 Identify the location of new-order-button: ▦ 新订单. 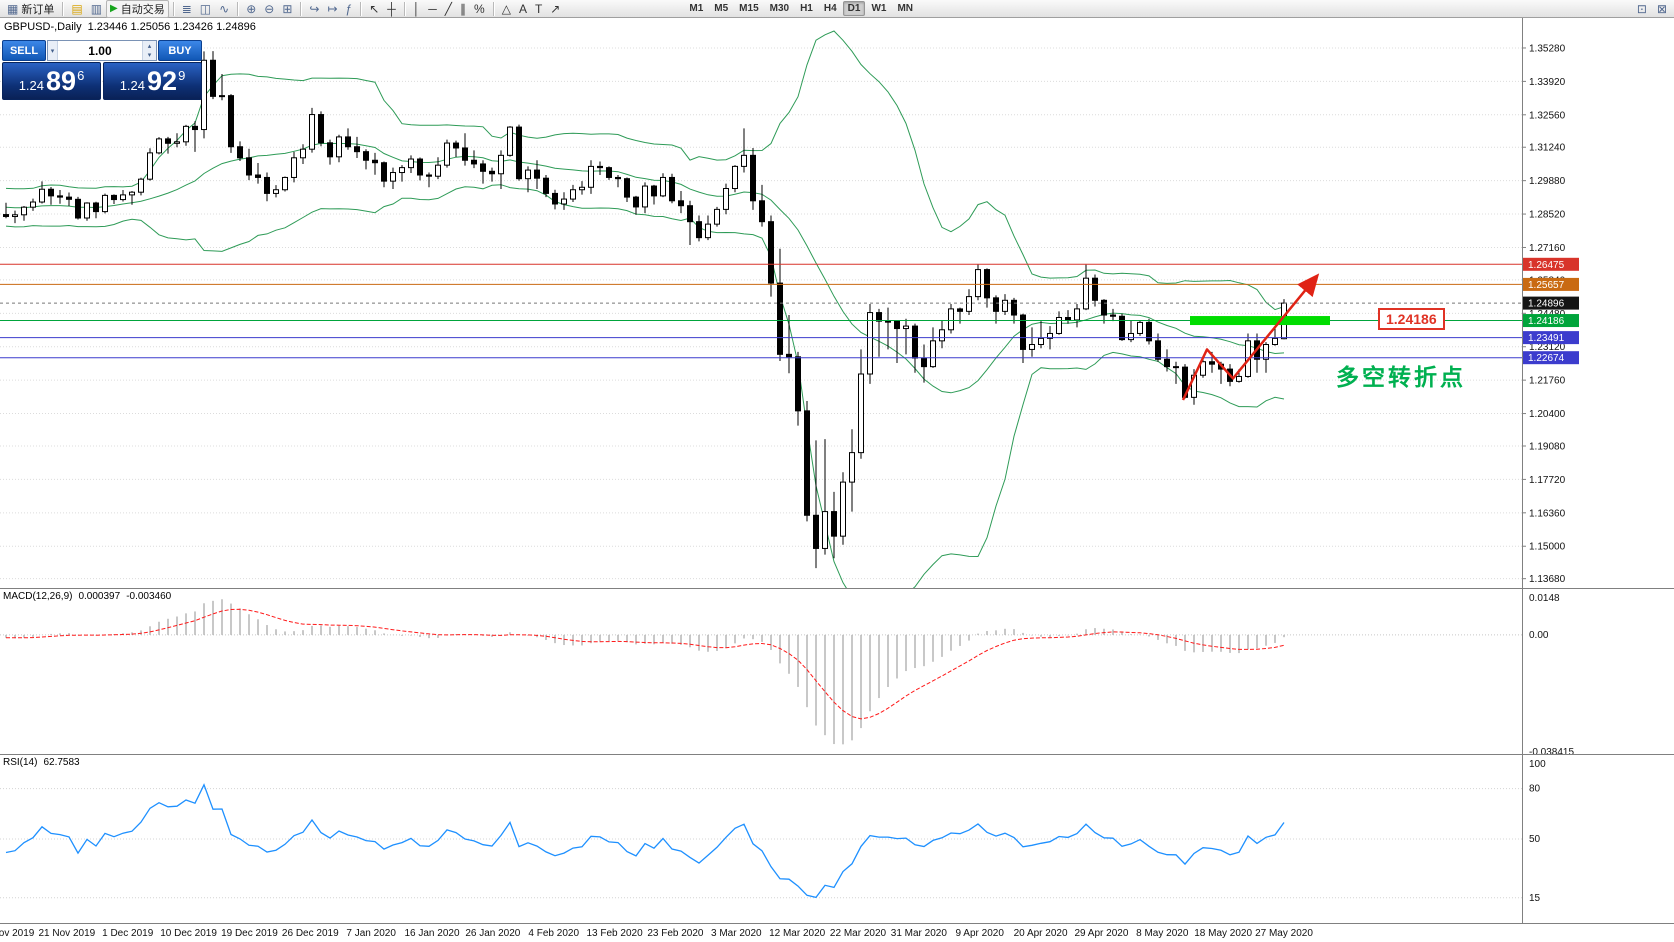
(30, 9).